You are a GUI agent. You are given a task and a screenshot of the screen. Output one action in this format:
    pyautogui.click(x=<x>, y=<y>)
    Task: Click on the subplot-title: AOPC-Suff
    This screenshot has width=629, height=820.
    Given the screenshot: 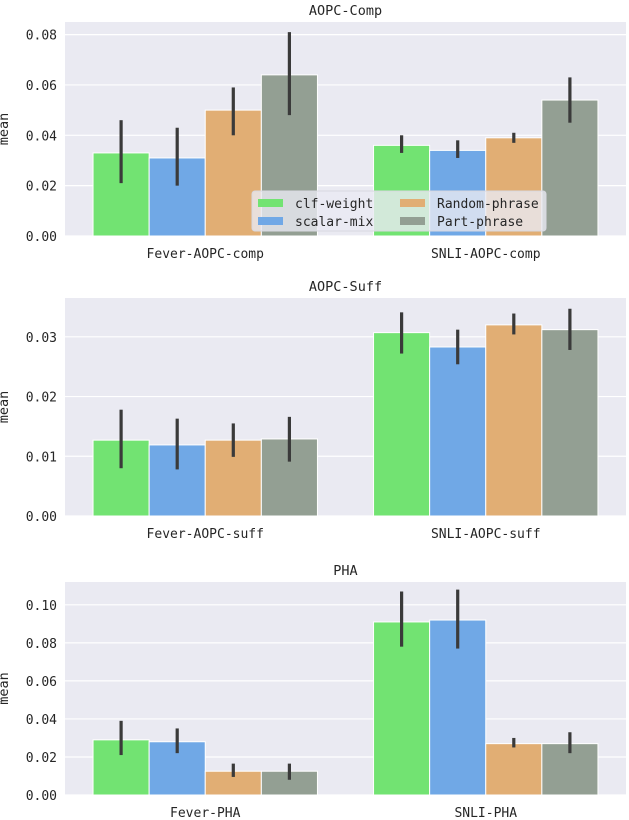 What is the action you would take?
    pyautogui.click(x=345, y=287)
    